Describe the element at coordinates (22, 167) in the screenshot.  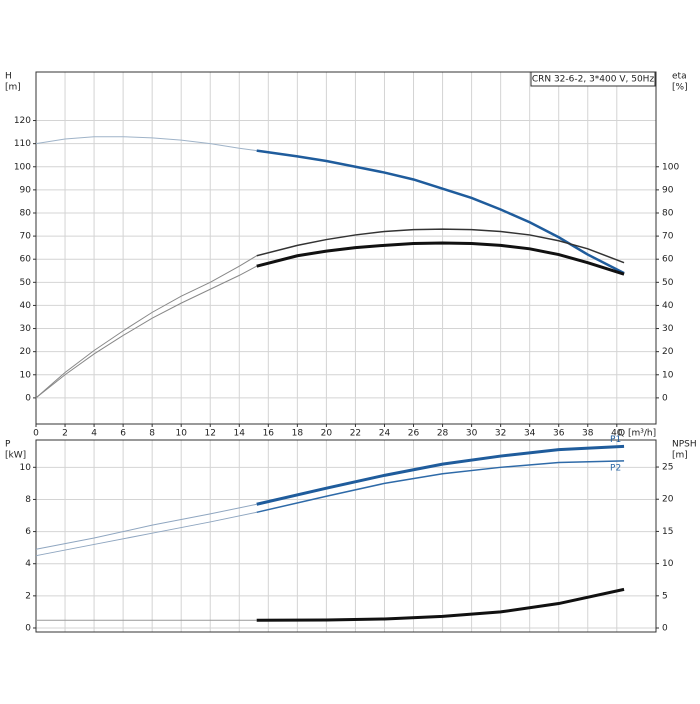
I see `y-tick-label: 100` at that location.